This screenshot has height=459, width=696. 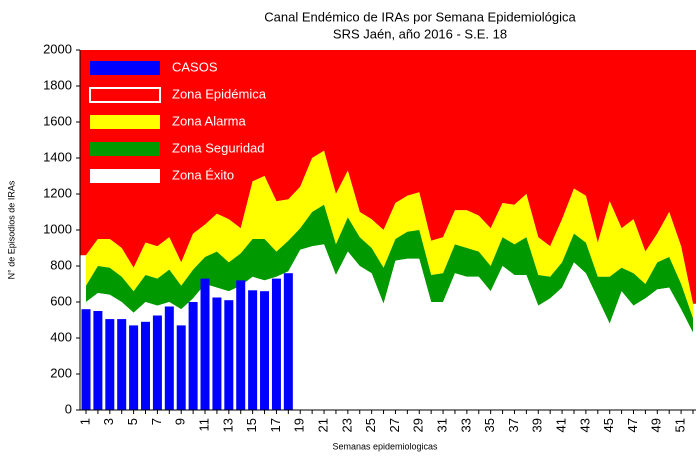 I want to click on y-tick-label: 2000, so click(x=57, y=48).